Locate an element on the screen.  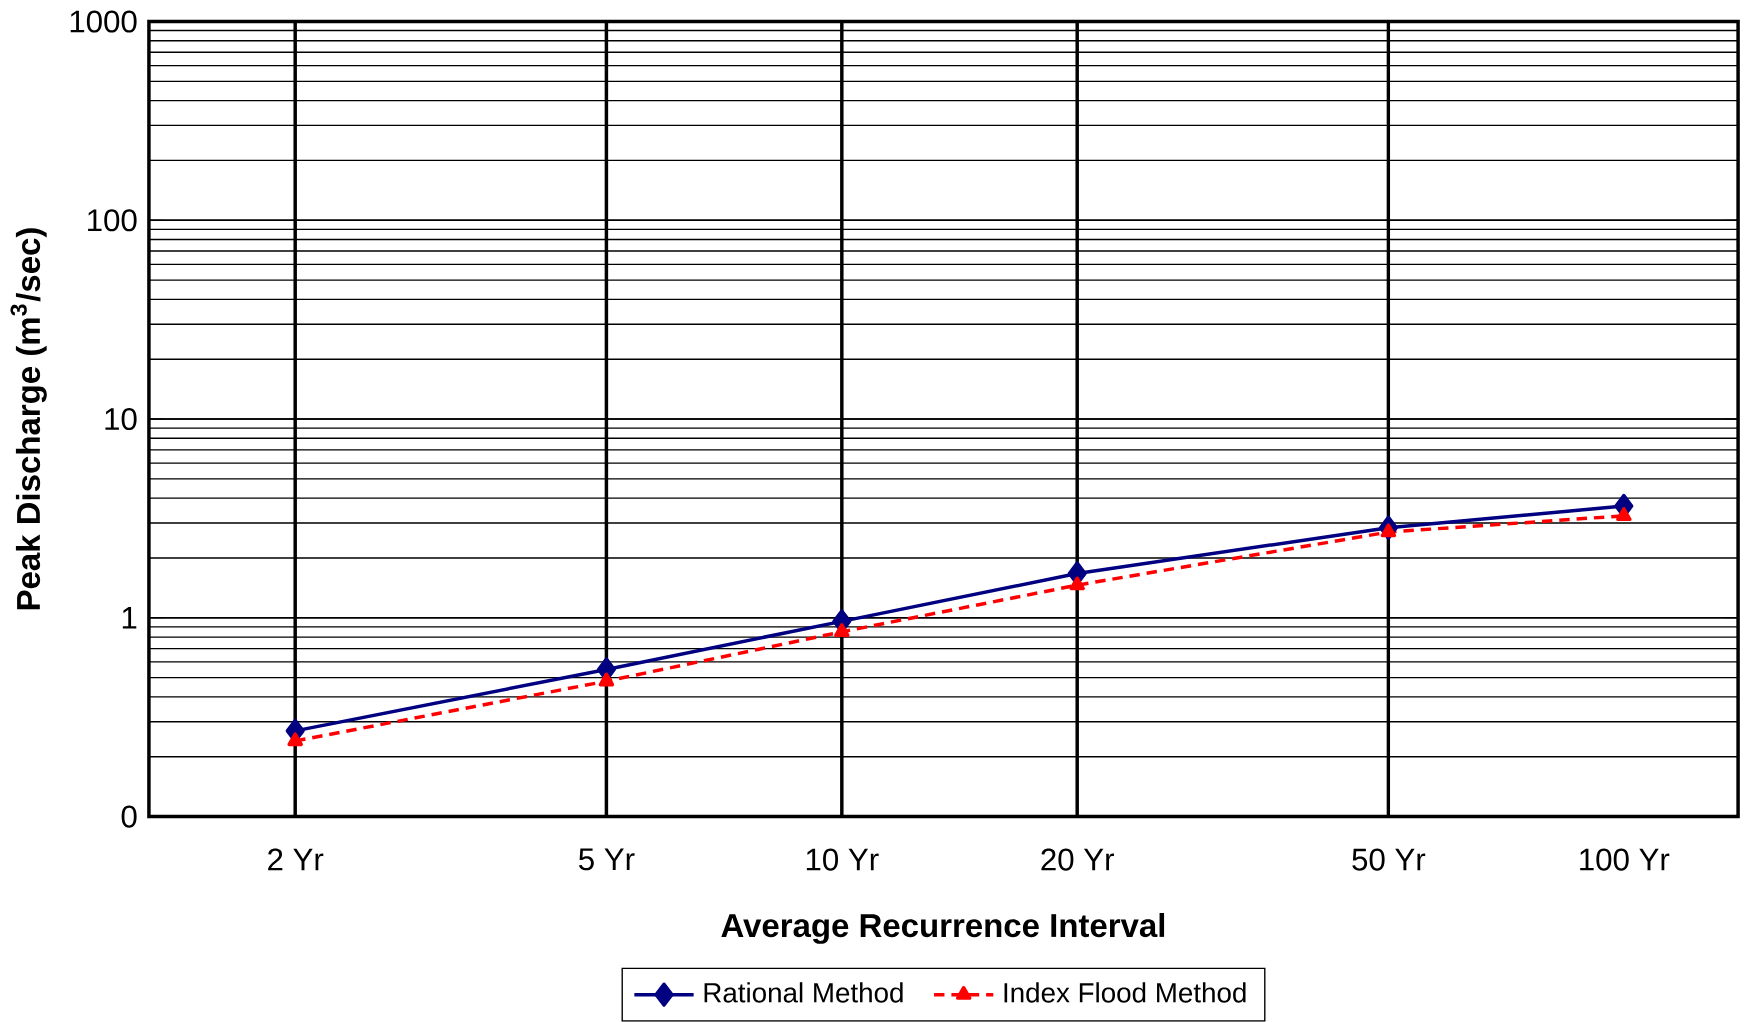
x-tick-label: 2 Yr is located at coordinates (296, 859).